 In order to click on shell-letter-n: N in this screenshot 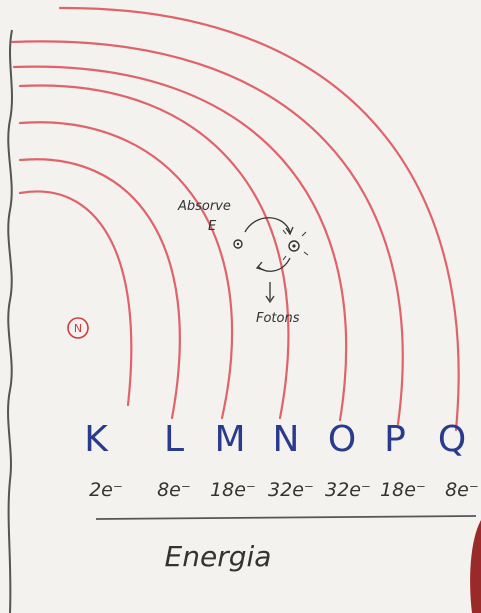, I will do `click(286, 439)`.